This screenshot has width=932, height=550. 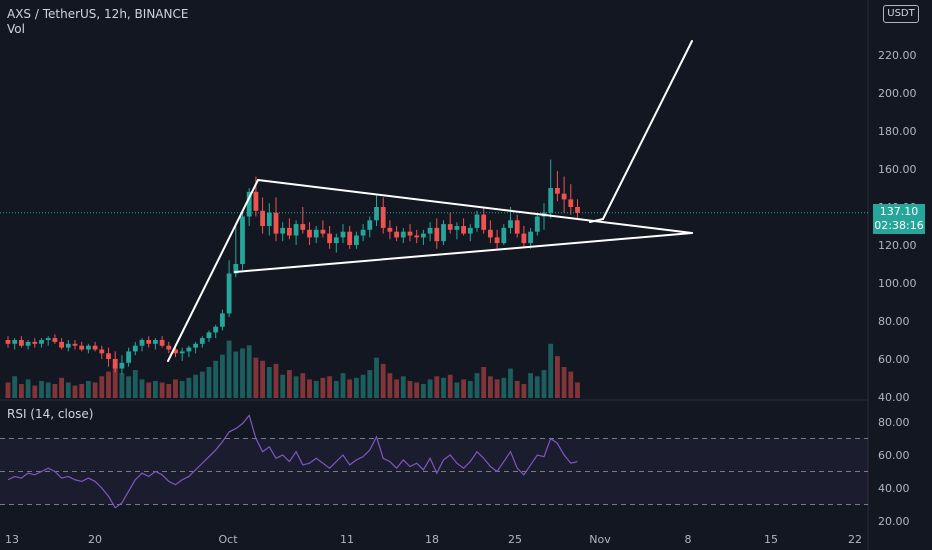 I want to click on price-tick-label: 80.00, so click(x=894, y=321).